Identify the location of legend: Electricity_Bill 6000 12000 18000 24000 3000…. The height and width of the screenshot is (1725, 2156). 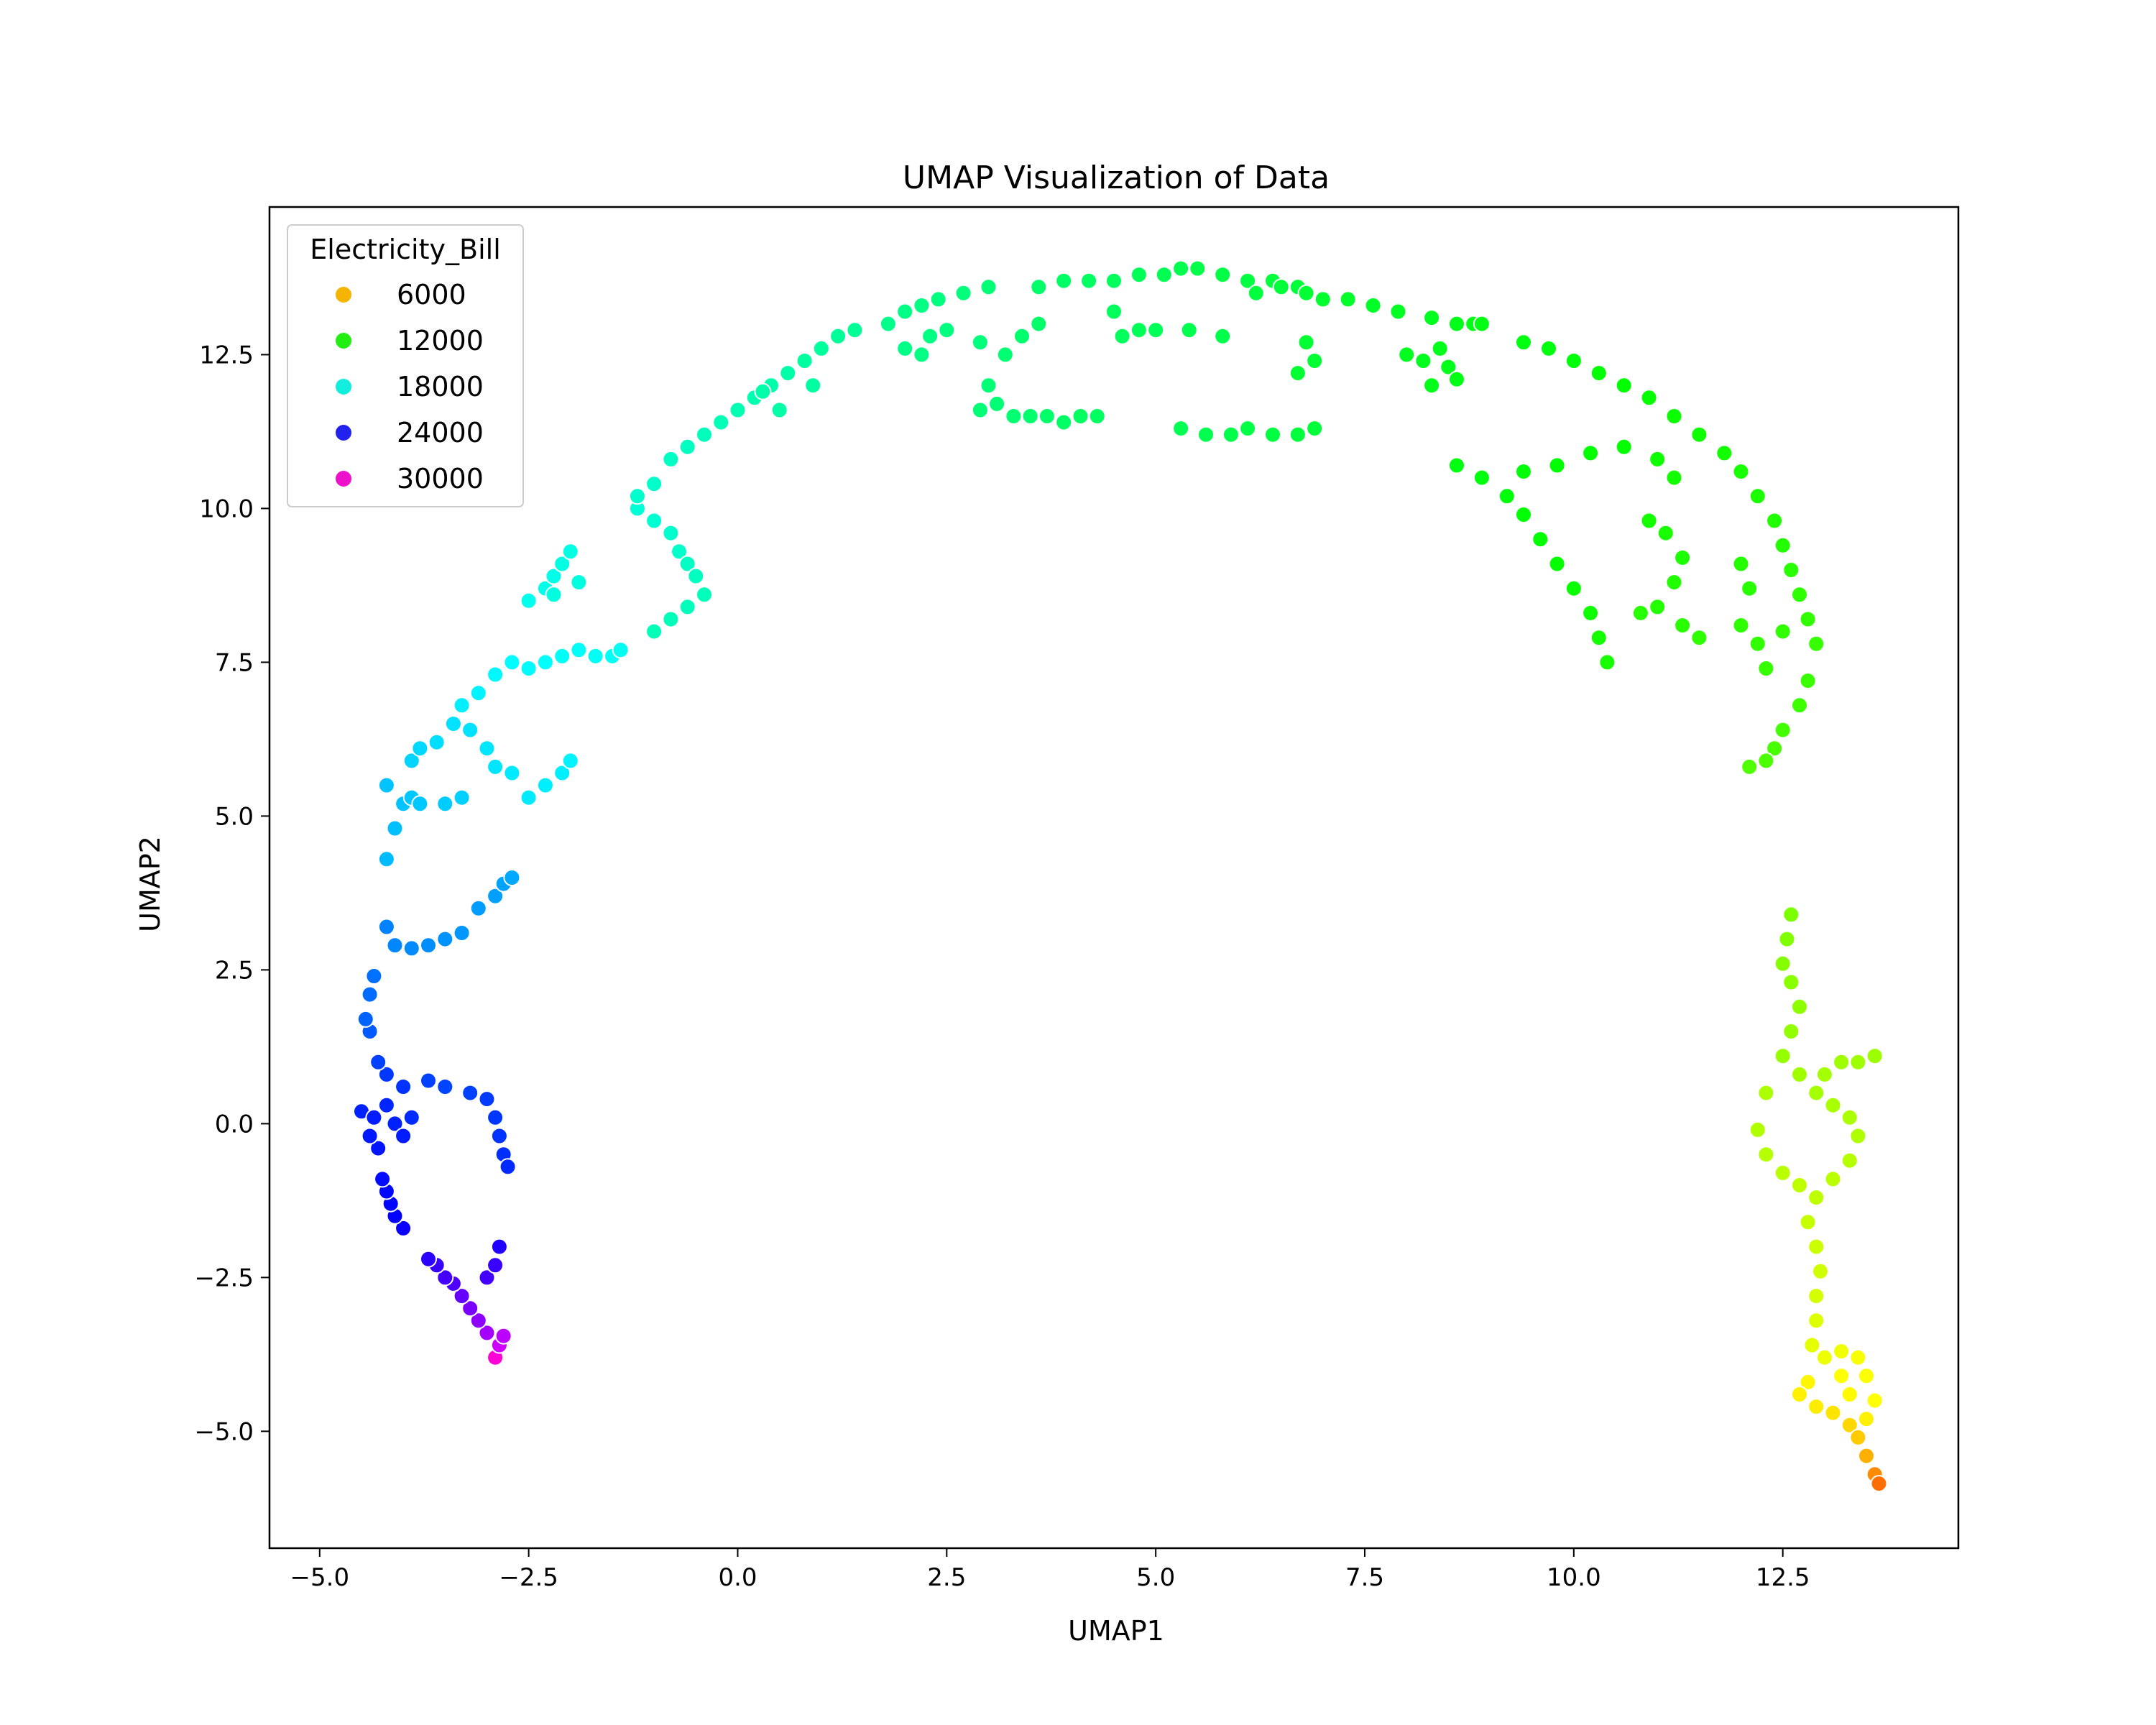
(405, 365).